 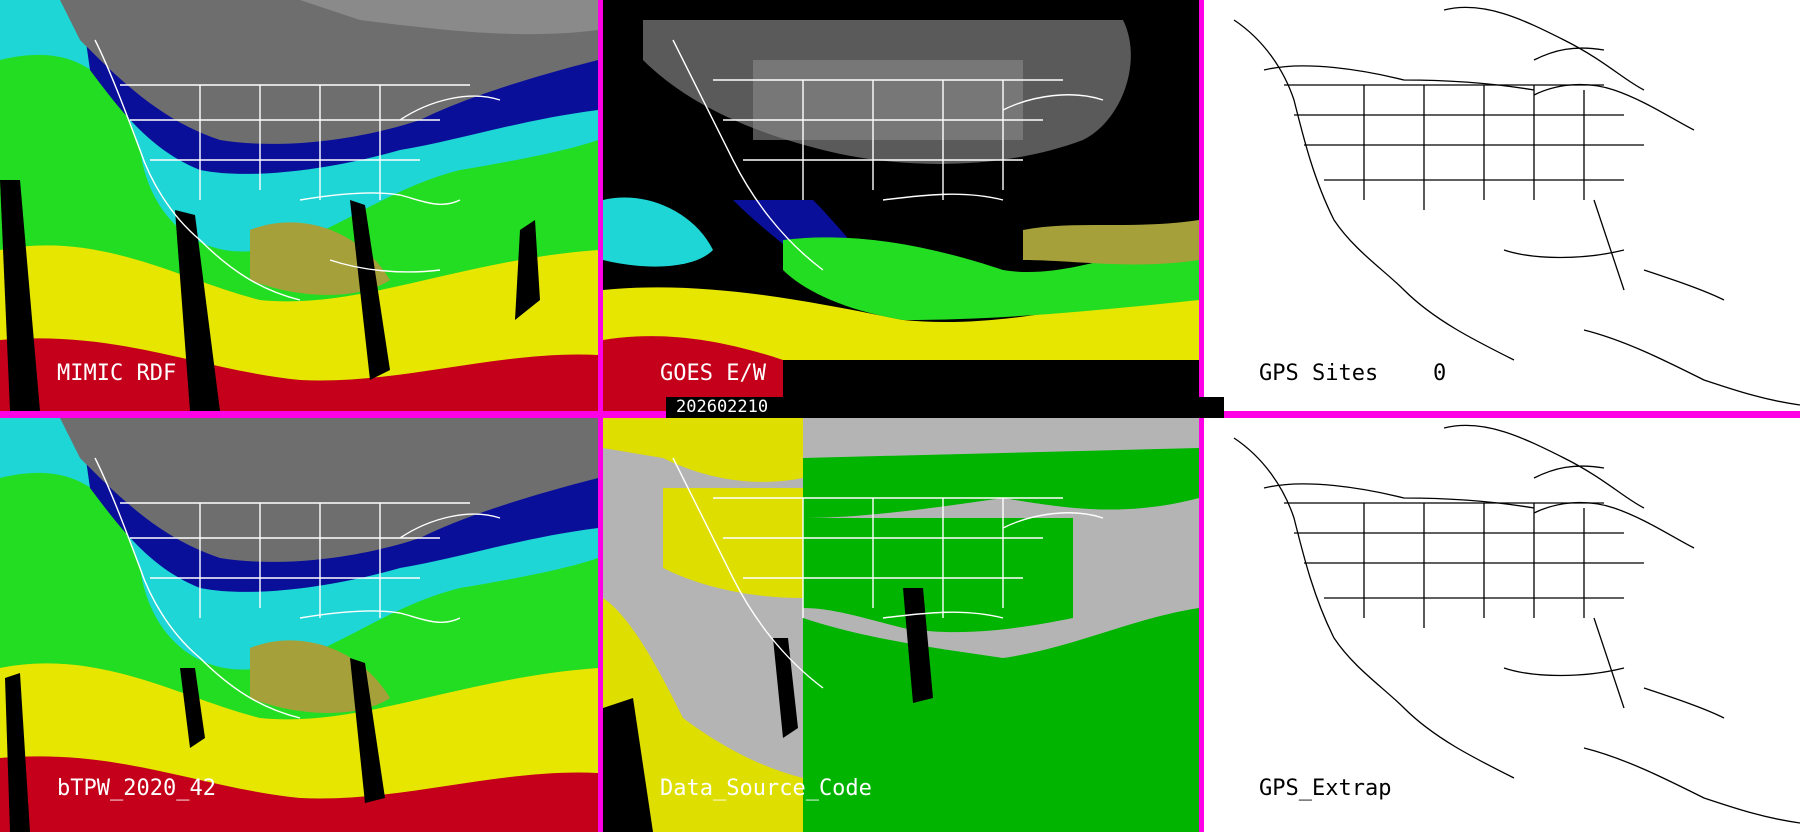 What do you see at coordinates (945, 407) in the screenshot?
I see `timestamp-bar: 202602210` at bounding box center [945, 407].